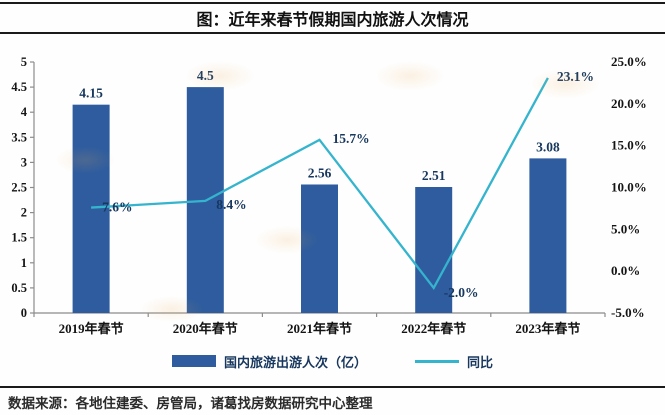 Image resolution: width=665 pixels, height=415 pixels. I want to click on category-label: 2021年春节, so click(319, 328).